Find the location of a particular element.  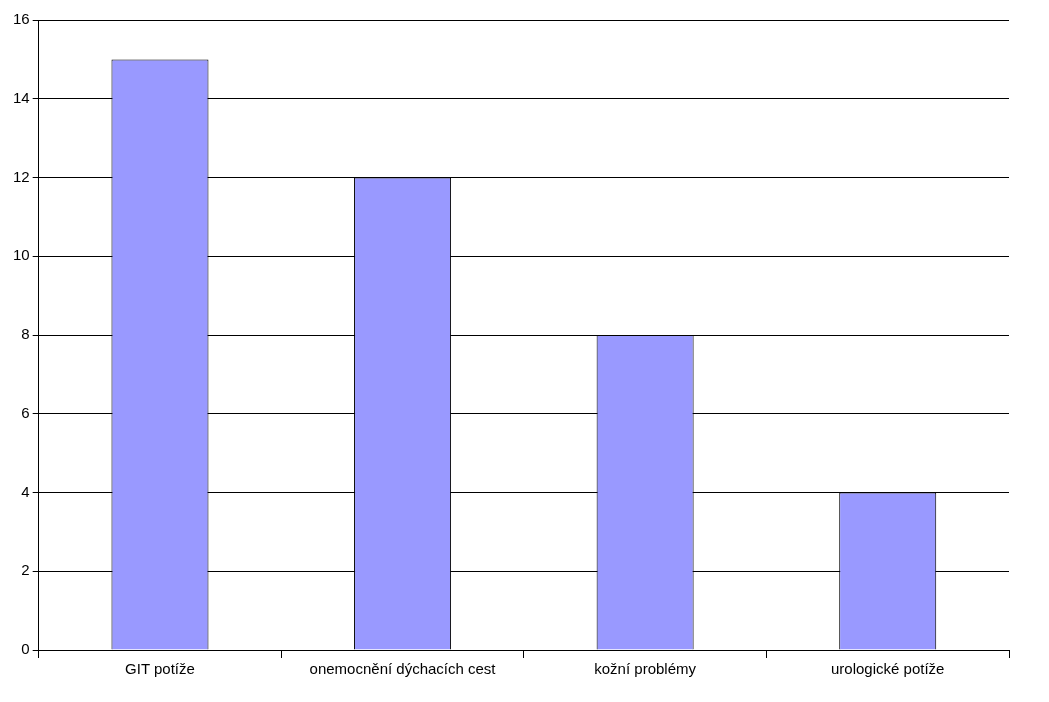

y-tick-label: 8 is located at coordinates (25, 334).